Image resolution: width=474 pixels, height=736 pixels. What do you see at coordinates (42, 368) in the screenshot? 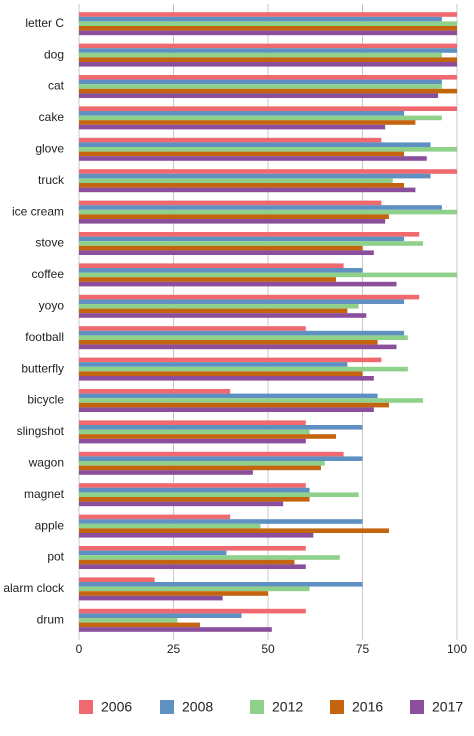
I see `y-tick-label: butterfly` at bounding box center [42, 368].